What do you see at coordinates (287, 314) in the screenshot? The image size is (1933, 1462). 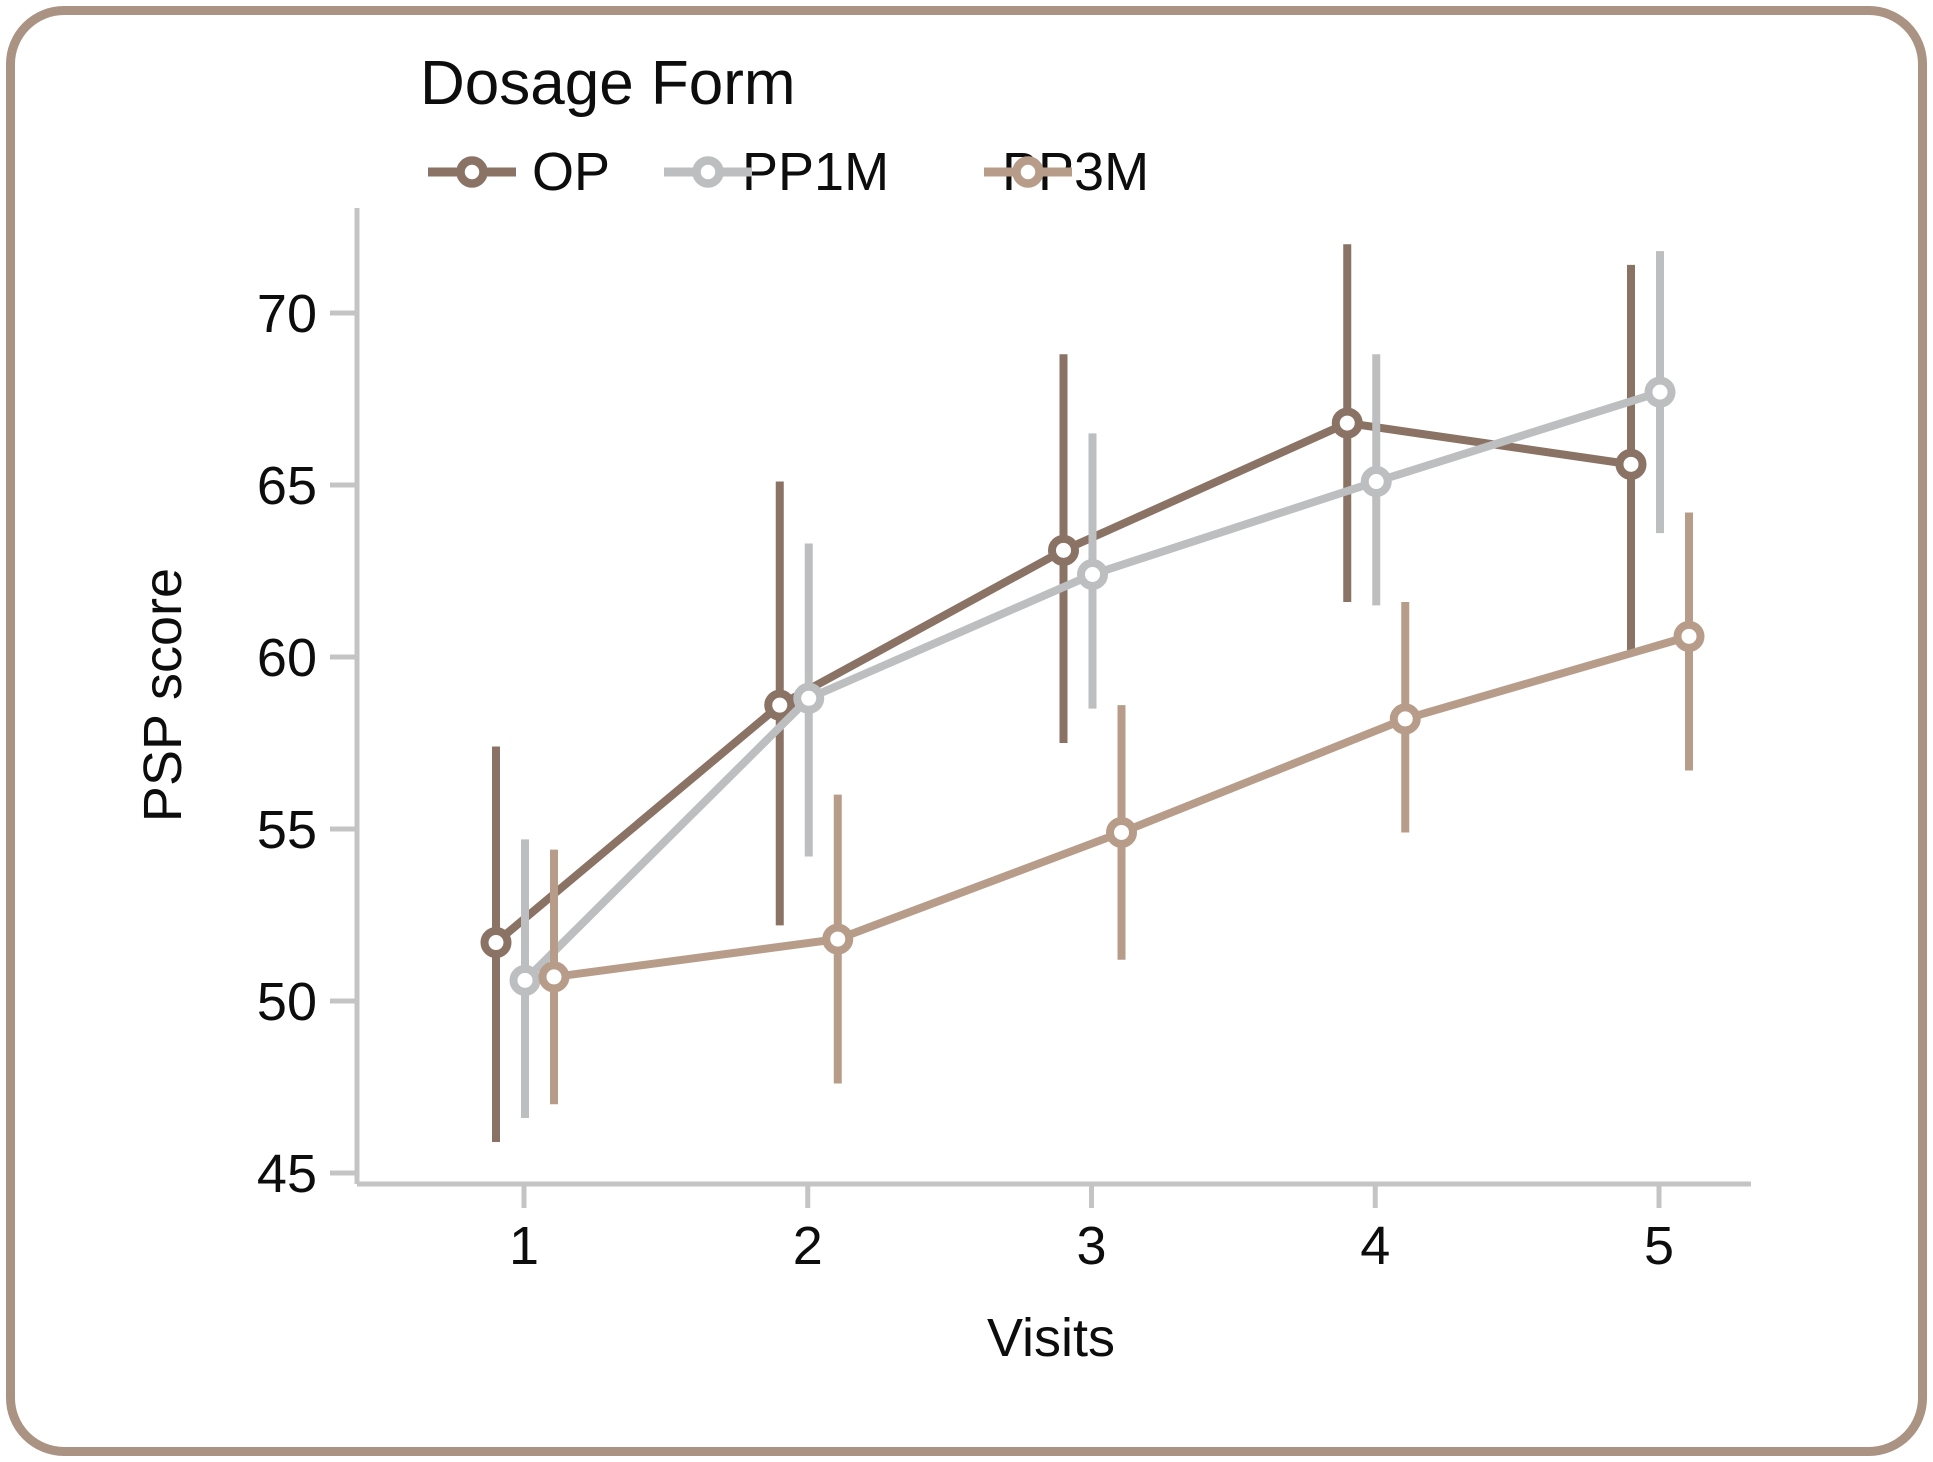 I see `y-tick-label: 70` at bounding box center [287, 314].